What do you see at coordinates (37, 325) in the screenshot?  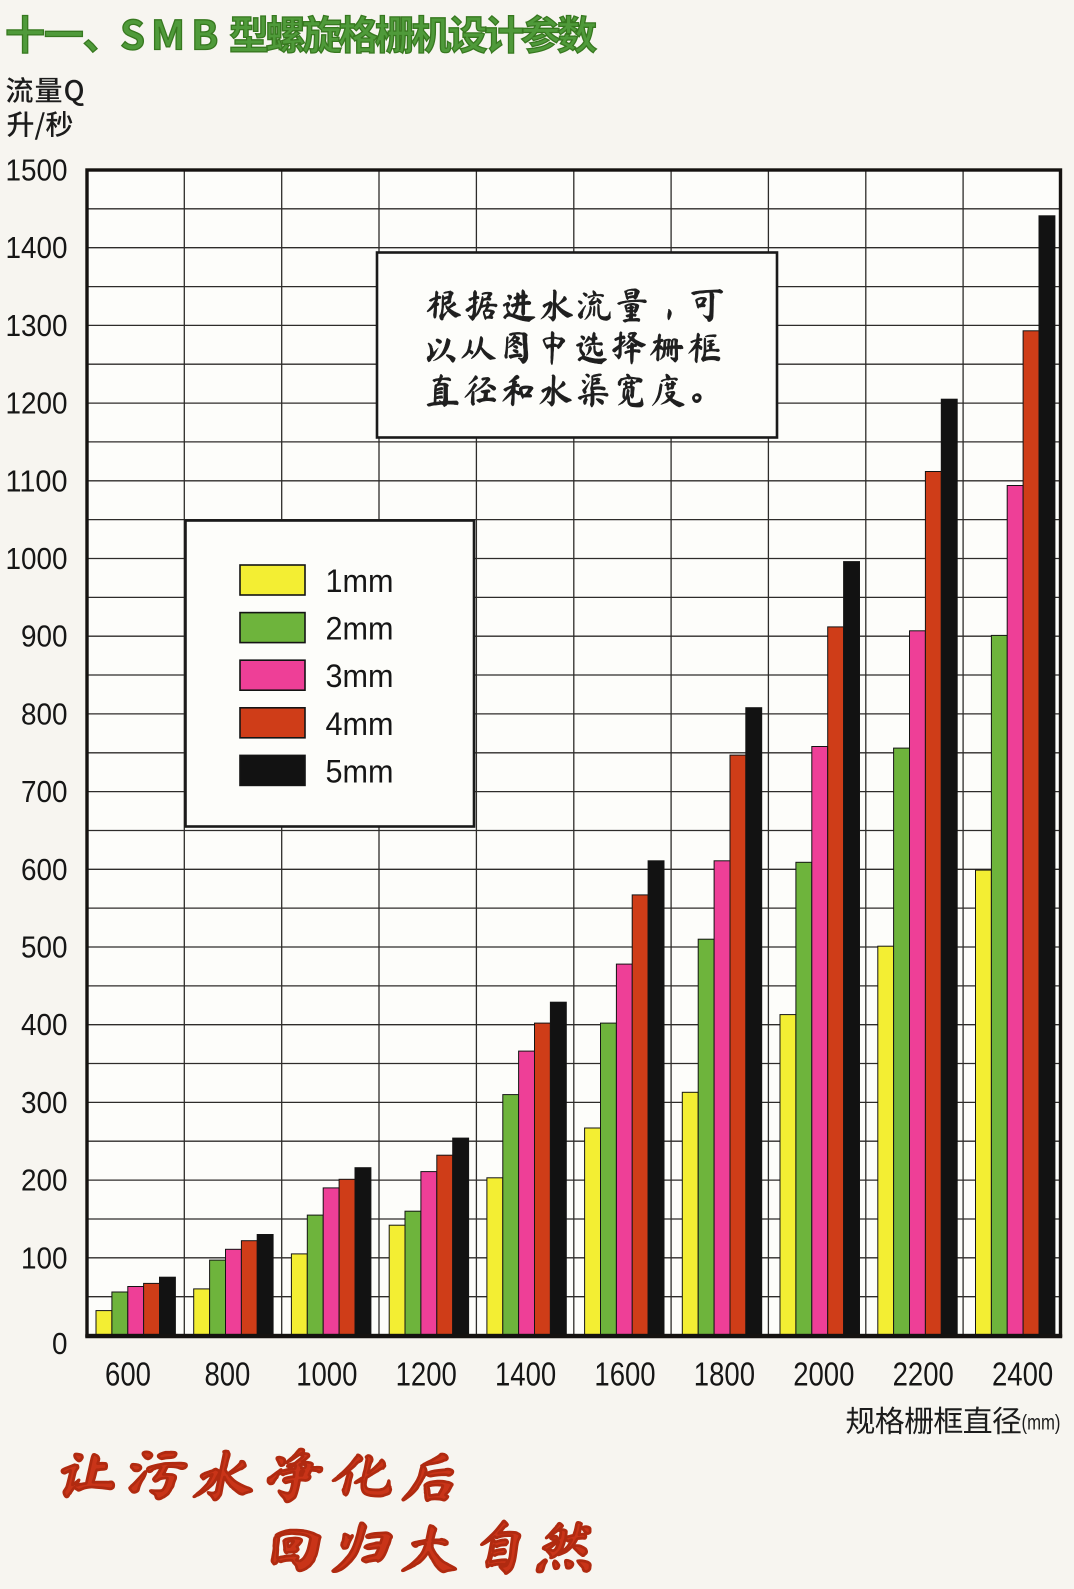 I see `svg-text: 1300` at bounding box center [37, 325].